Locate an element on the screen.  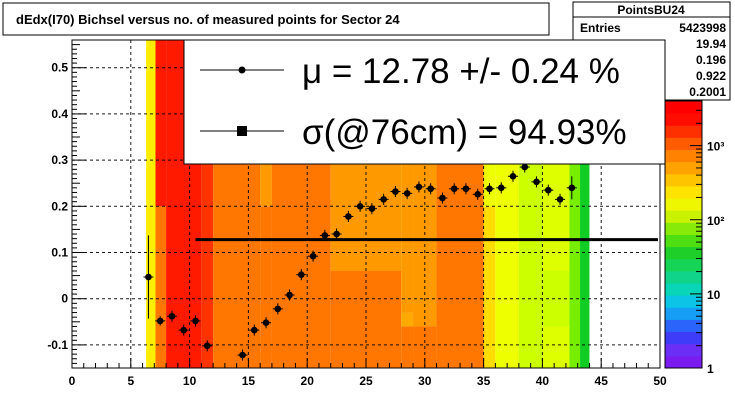
y-tick-label: 0.1 is located at coordinates (59, 253).